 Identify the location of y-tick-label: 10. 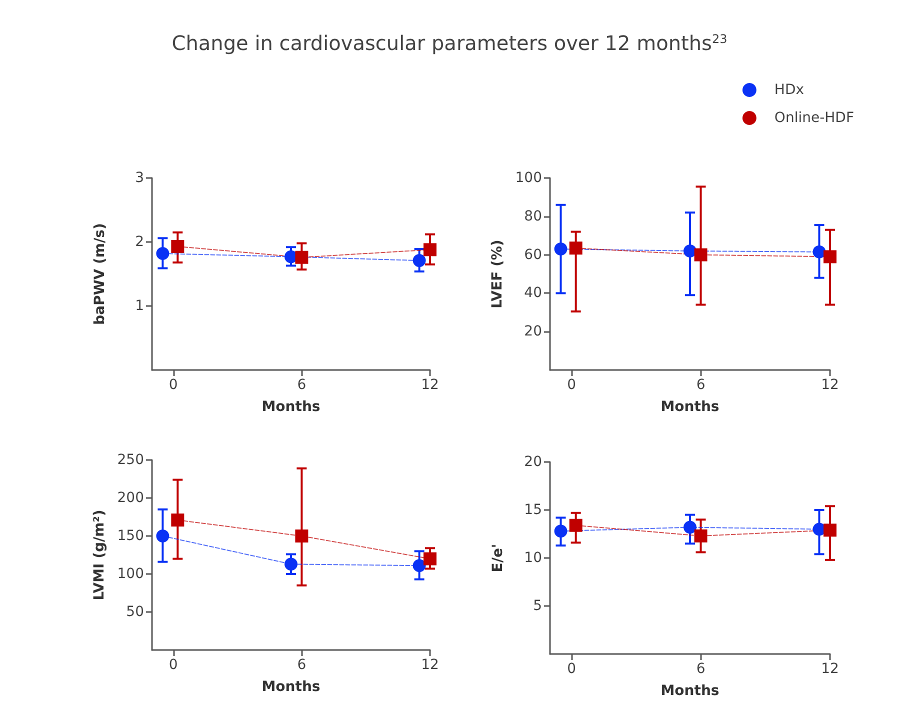
(533, 558).